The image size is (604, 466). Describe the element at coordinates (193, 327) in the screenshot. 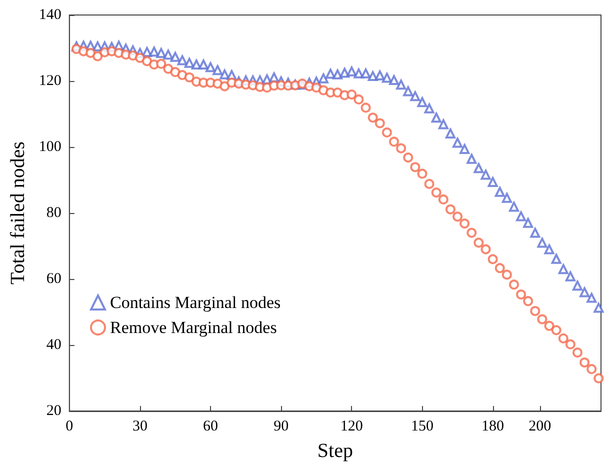

I see `legend-label: Remove Marginal nodes` at that location.